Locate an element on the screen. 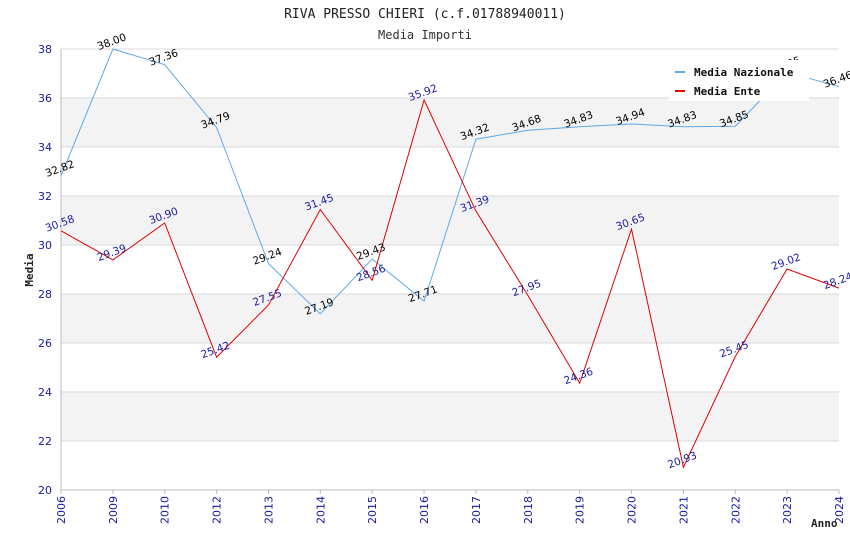 This screenshot has height=550, width=850. x-tick-label: 2021 is located at coordinates (683, 510).